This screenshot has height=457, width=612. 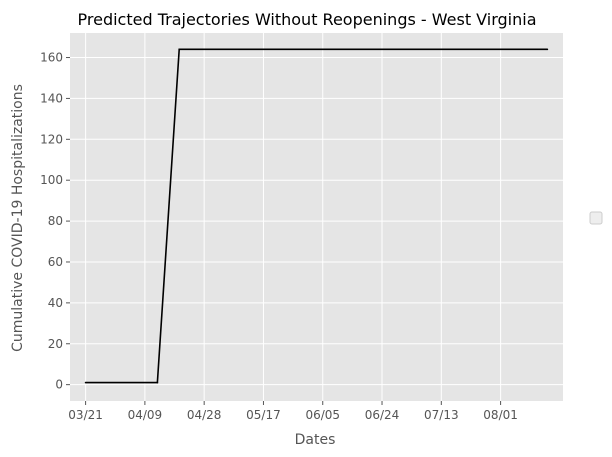 What do you see at coordinates (55, 344) in the screenshot?
I see `y-tick-label: 20` at bounding box center [55, 344].